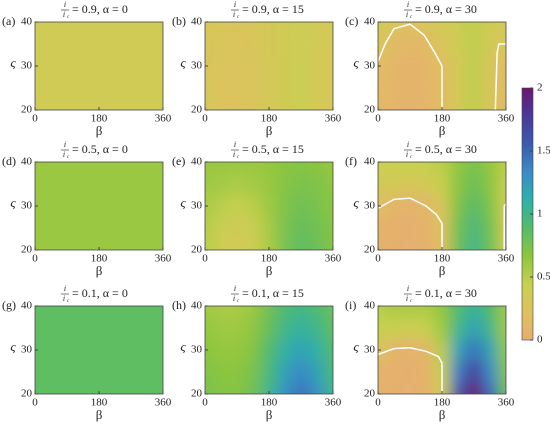  What do you see at coordinates (540, 88) in the screenshot?
I see `colorbar-tick-label: 2` at bounding box center [540, 88].